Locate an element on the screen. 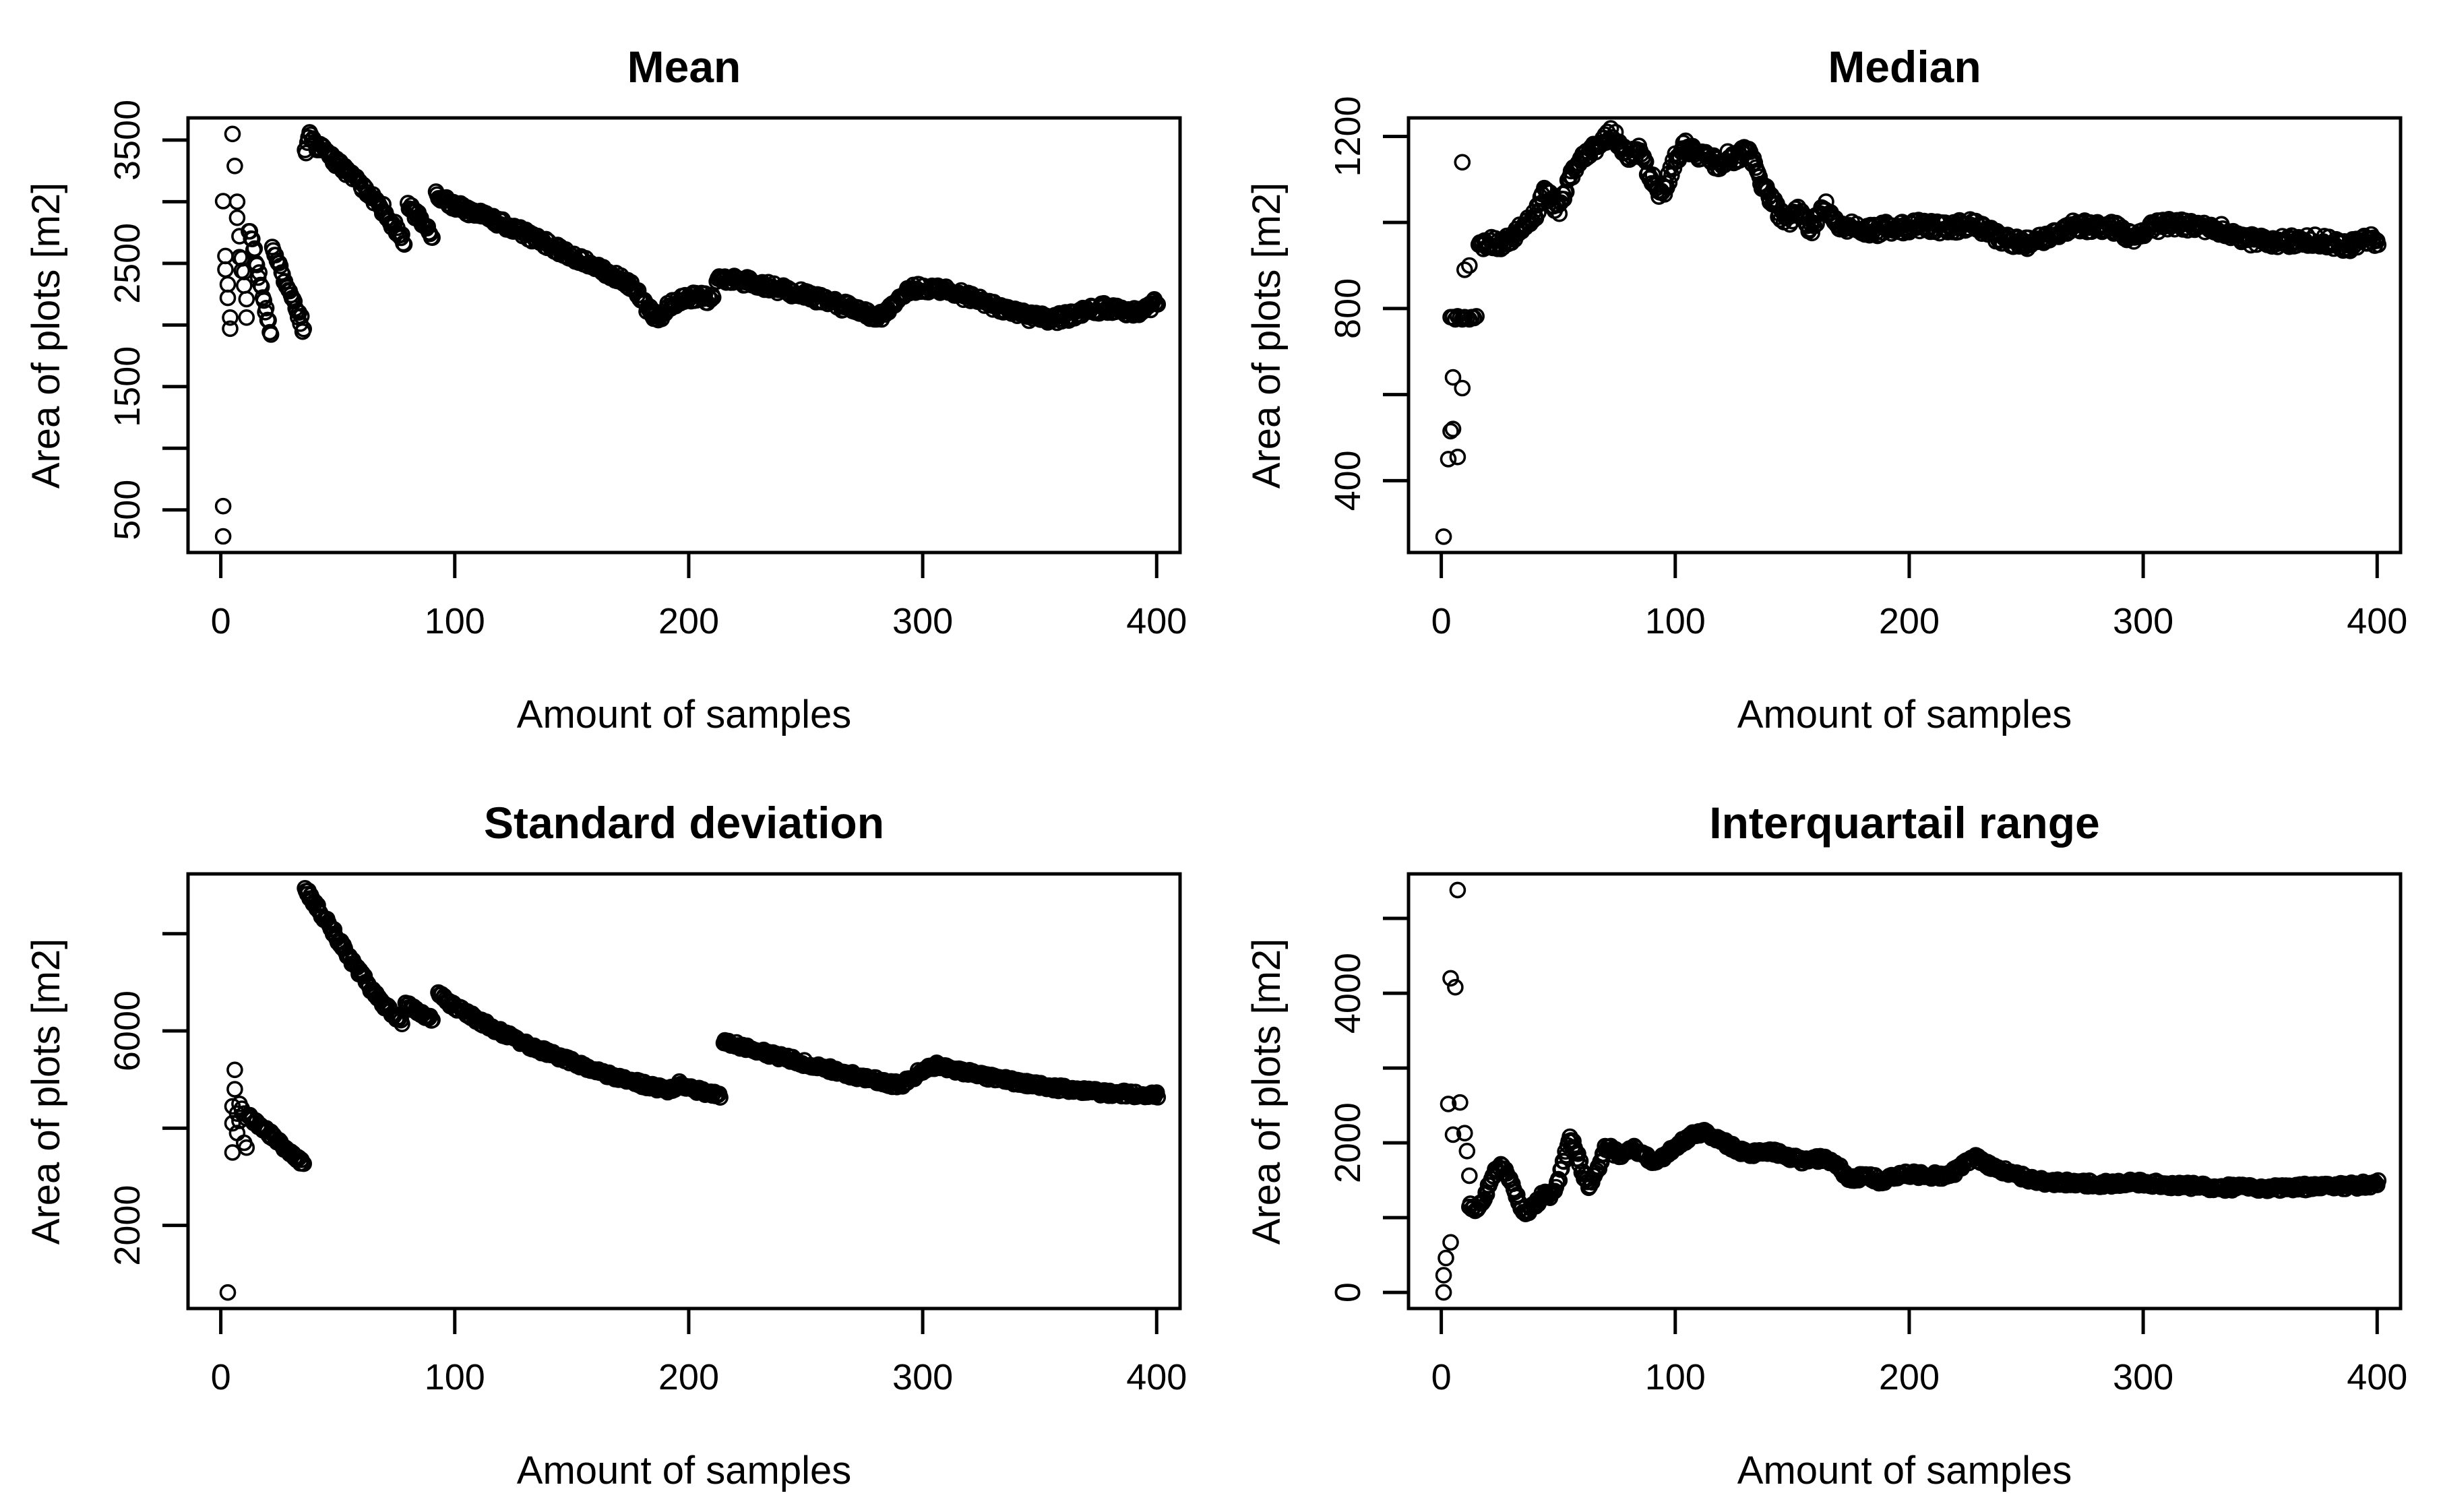 The width and height of the screenshot is (2441, 1512). svg-text: 1500 is located at coordinates (128, 387).